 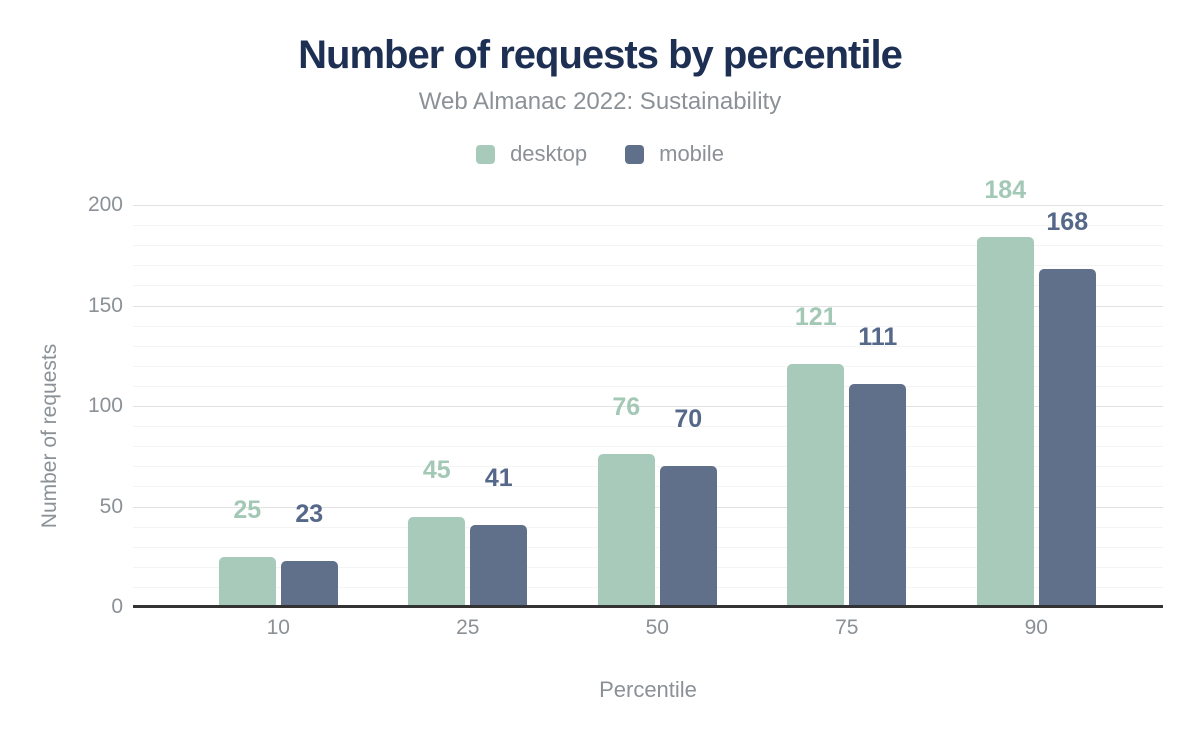 What do you see at coordinates (105, 204) in the screenshot?
I see `y-tick-label: 200` at bounding box center [105, 204].